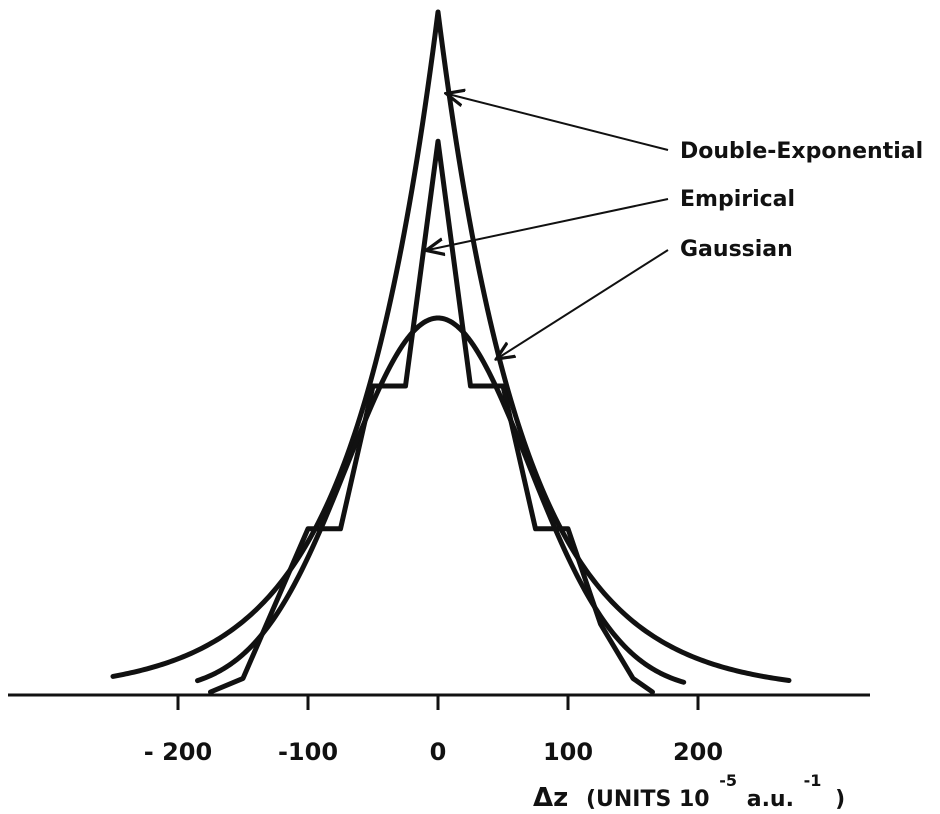 This screenshot has height=814, width=940. What do you see at coordinates (433, 730) in the screenshot?
I see `x-ticks: - 200 -100 0 100 200` at bounding box center [433, 730].